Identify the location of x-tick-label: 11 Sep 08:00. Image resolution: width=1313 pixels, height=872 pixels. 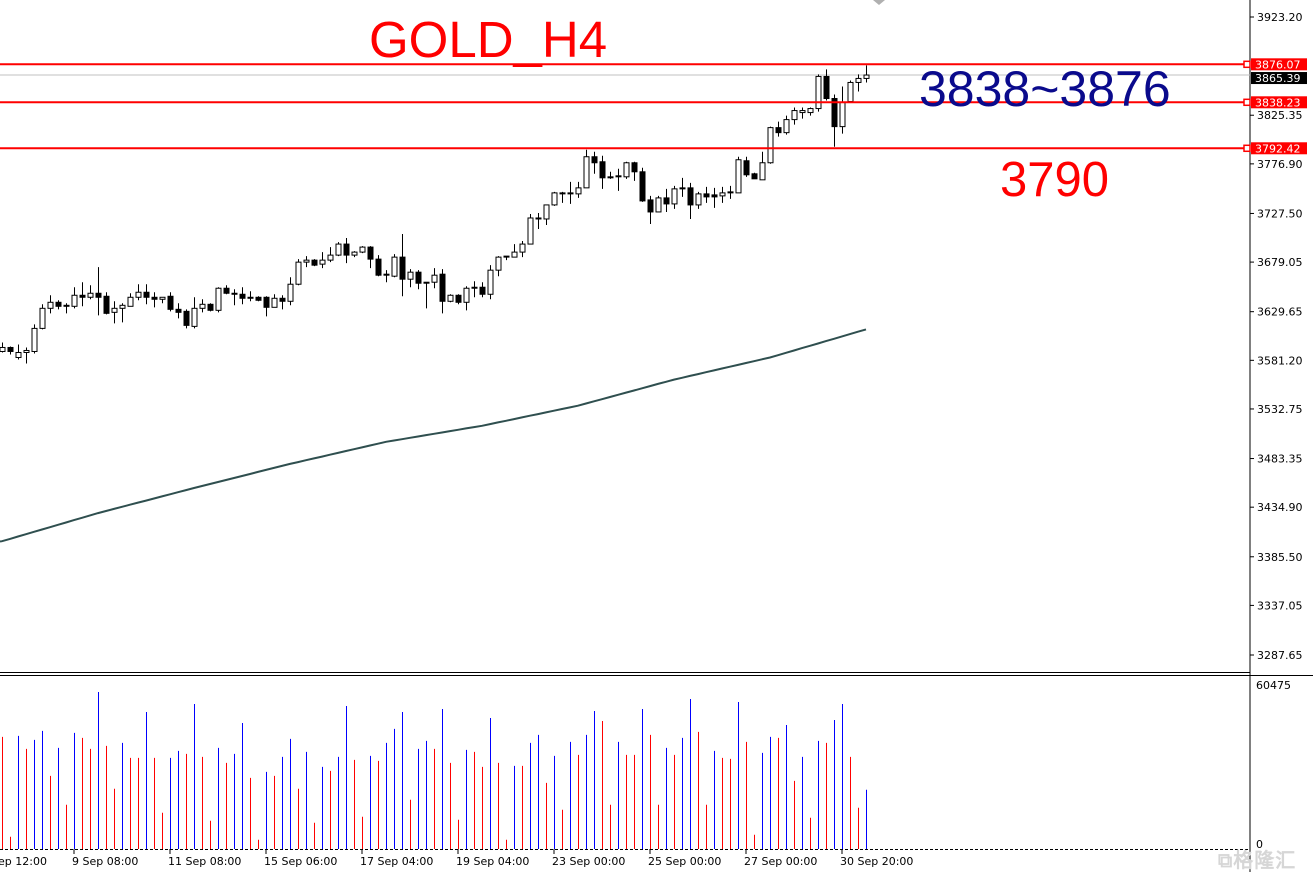
(204, 861).